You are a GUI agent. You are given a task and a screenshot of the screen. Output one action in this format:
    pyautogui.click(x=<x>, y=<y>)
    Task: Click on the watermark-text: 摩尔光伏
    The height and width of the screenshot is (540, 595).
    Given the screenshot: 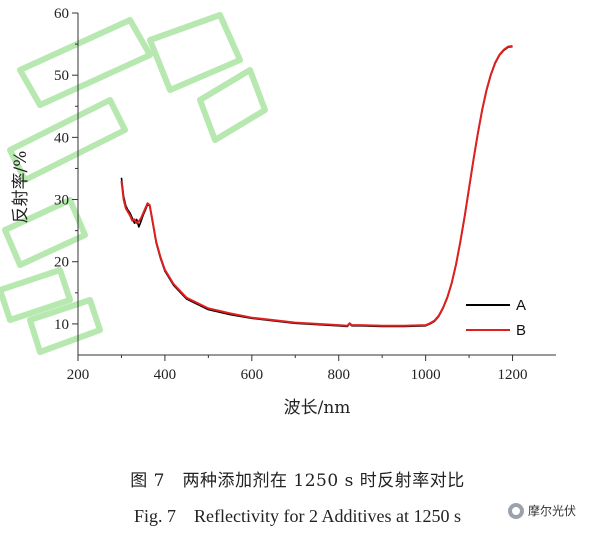 What is the action you would take?
    pyautogui.click(x=551, y=511)
    